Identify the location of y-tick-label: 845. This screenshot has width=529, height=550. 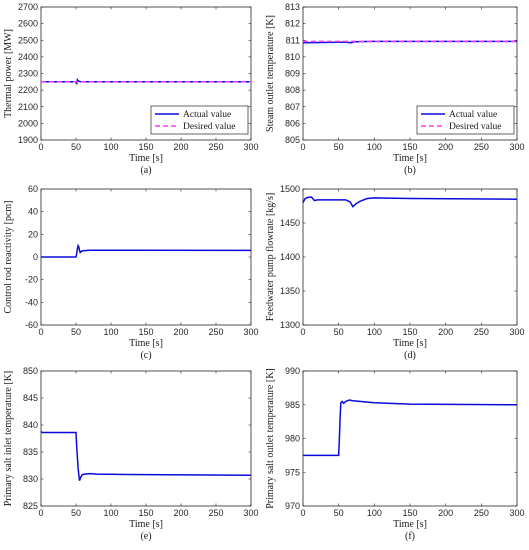
(30, 398).